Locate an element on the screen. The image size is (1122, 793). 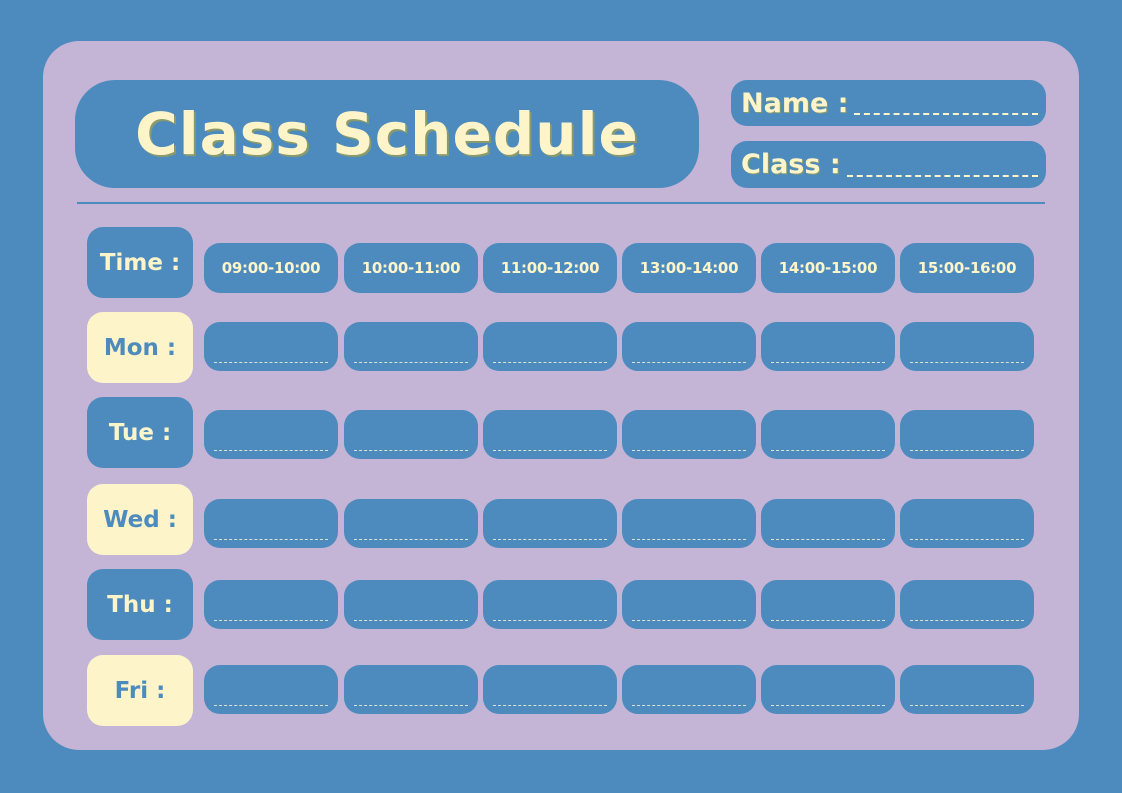
name-label: Name : is located at coordinates (795, 103).